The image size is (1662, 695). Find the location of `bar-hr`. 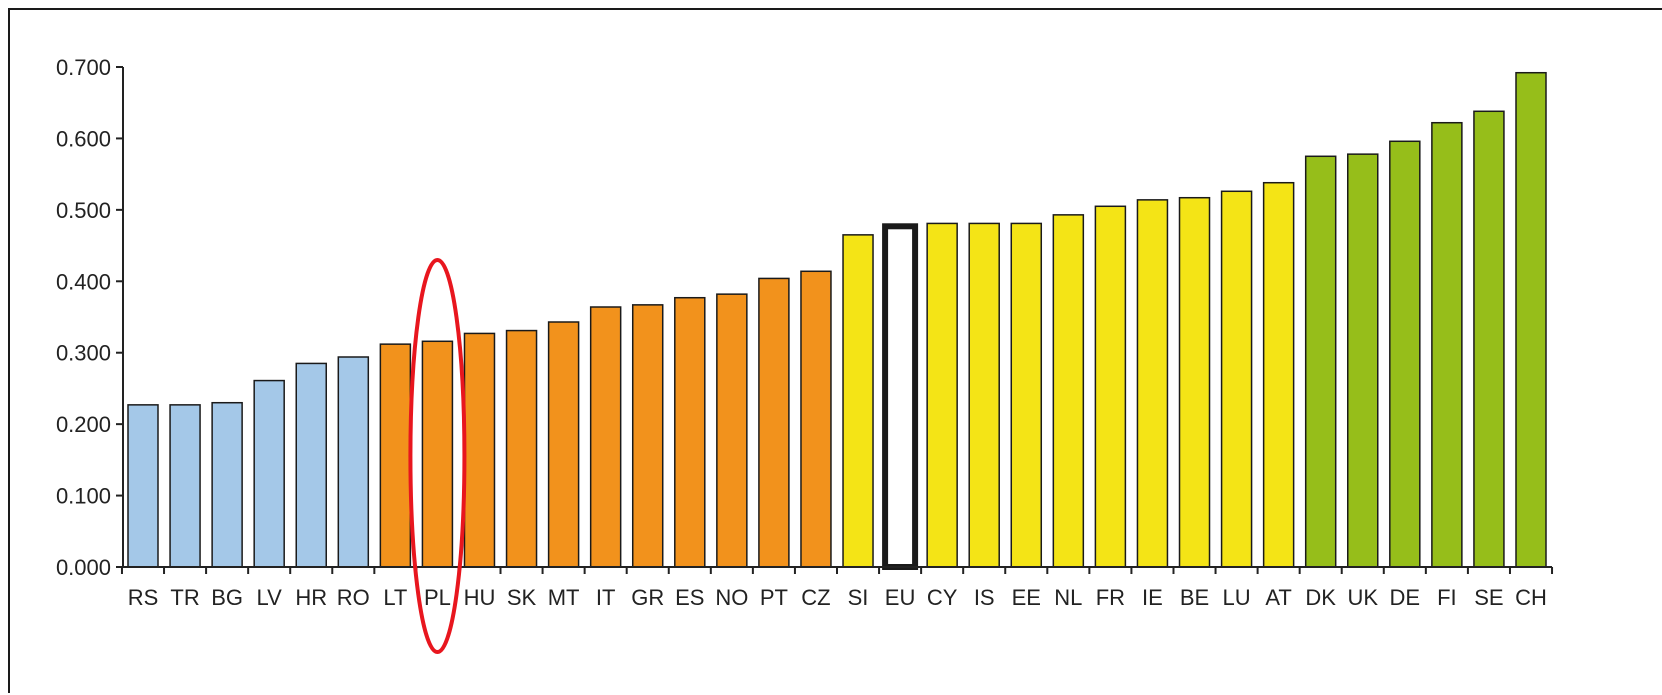

bar-hr is located at coordinates (311, 465).